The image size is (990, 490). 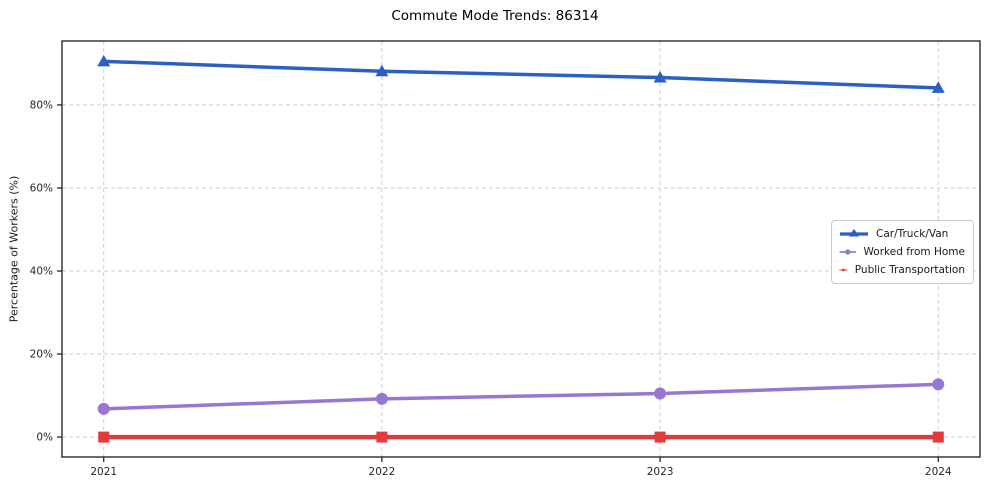 I want to click on legend-item-worked-from-home: Worked from Home, so click(x=902, y=252).